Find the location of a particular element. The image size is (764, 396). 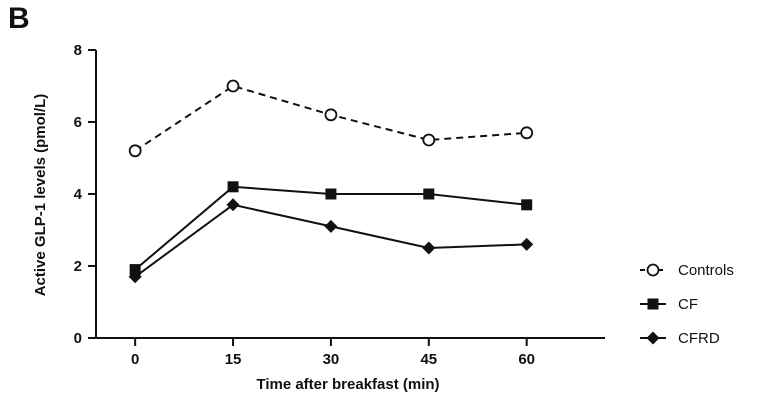

legend-label-controls: Controls is located at coordinates (706, 270).